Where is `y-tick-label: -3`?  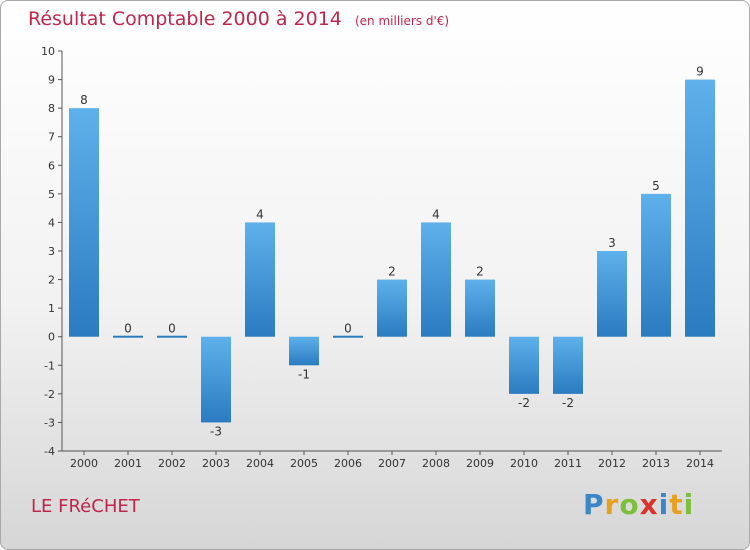
y-tick-label: -3 is located at coordinates (49, 422).